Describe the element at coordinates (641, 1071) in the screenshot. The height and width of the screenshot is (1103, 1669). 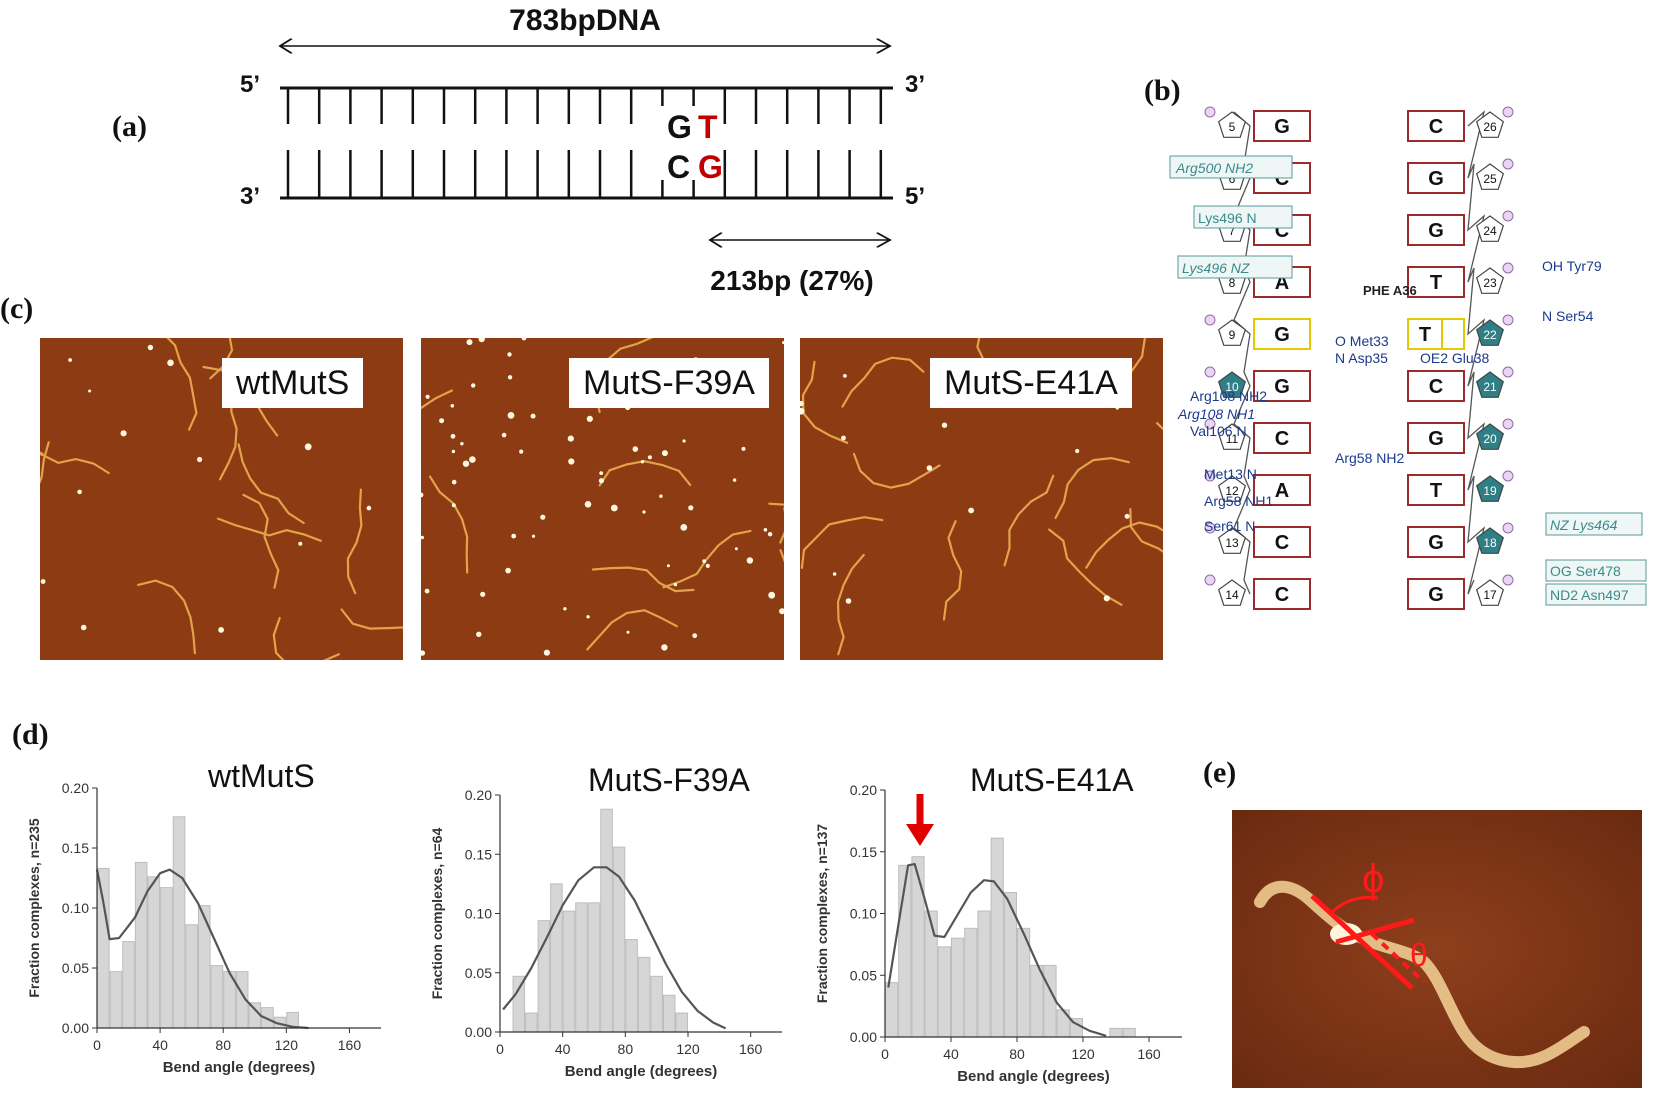
I see `x-axis-label: Bend angle (degrees)` at that location.